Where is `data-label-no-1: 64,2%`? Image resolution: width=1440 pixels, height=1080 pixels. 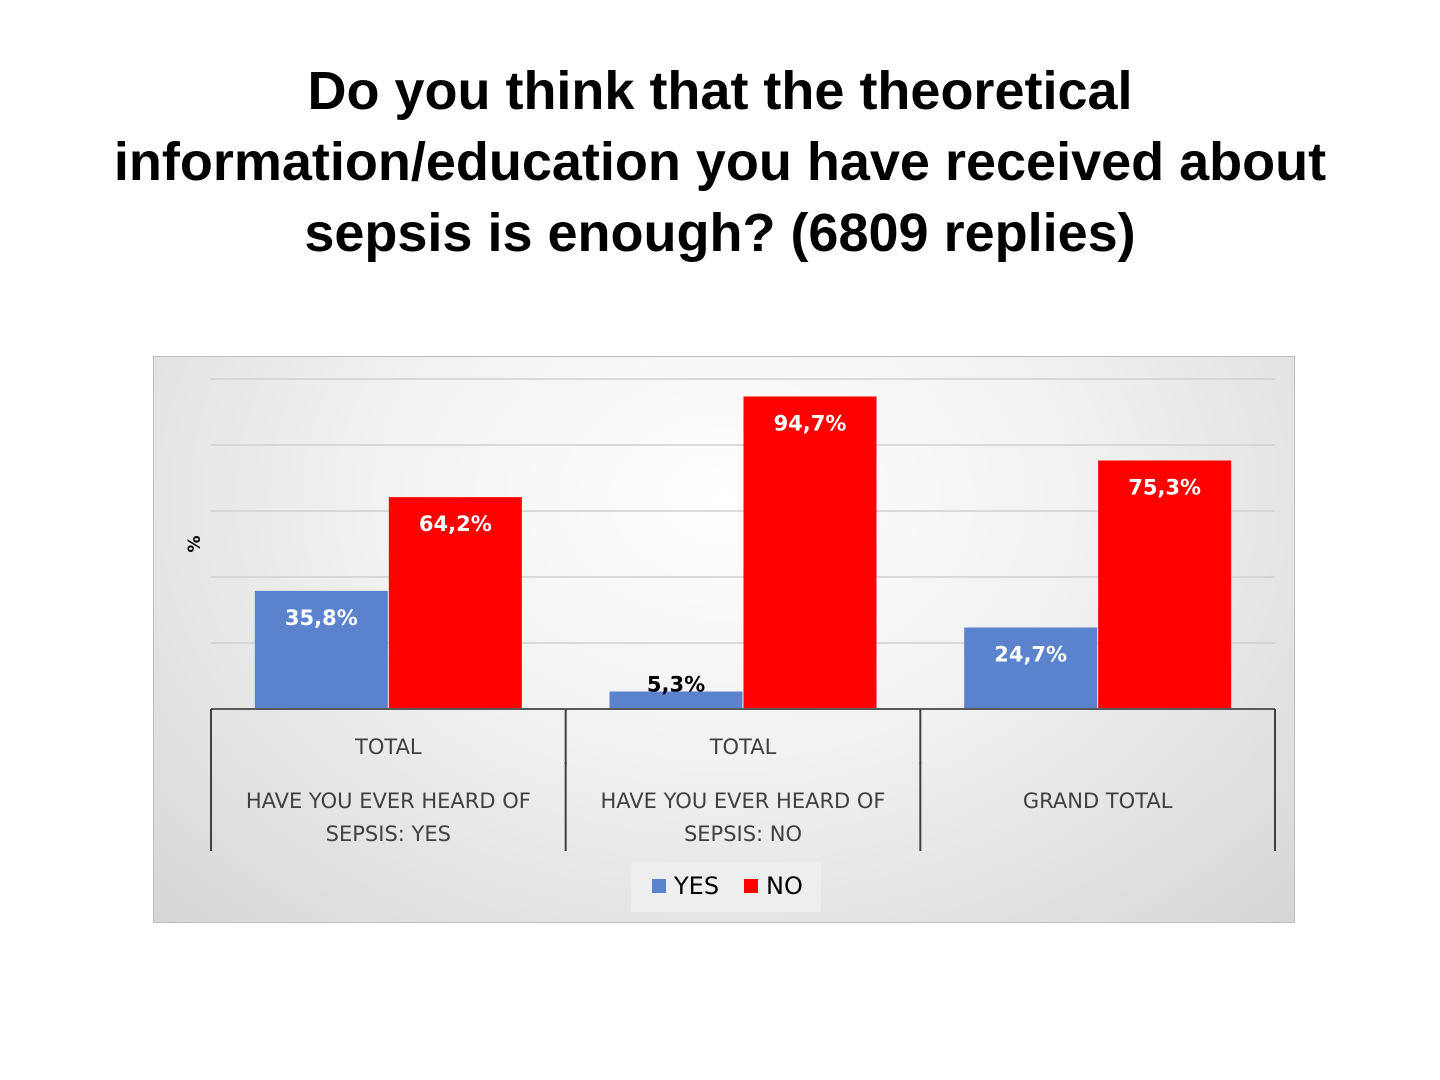 data-label-no-1: 64,2% is located at coordinates (455, 524).